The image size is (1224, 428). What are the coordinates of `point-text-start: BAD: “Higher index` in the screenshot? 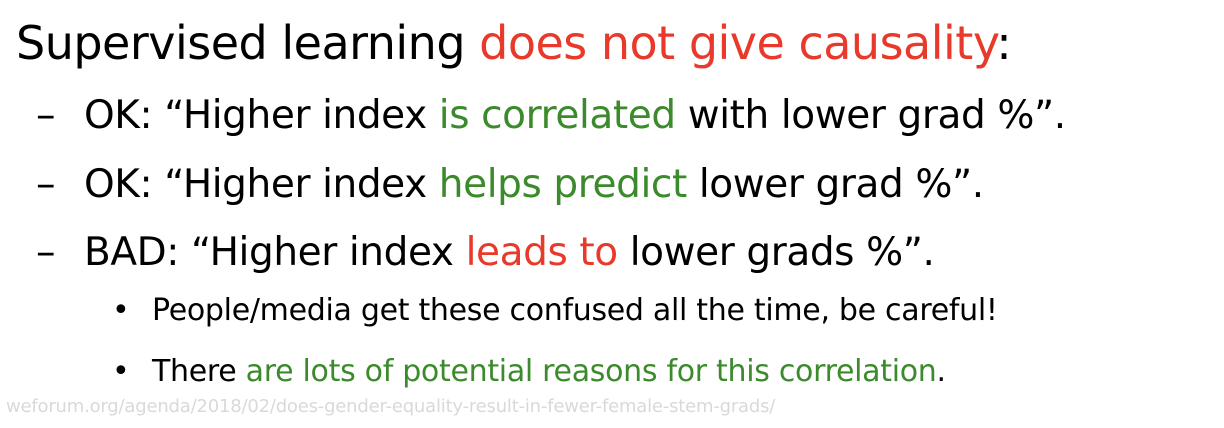 It's located at (275, 252).